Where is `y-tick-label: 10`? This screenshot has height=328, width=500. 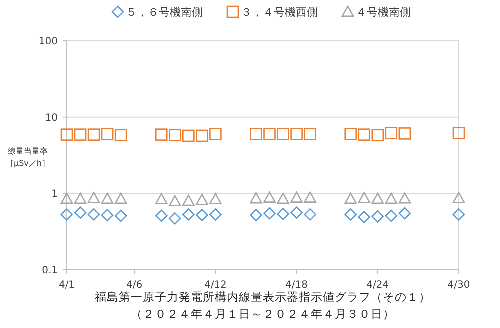 y-tick-label: 10 is located at coordinates (51, 118).